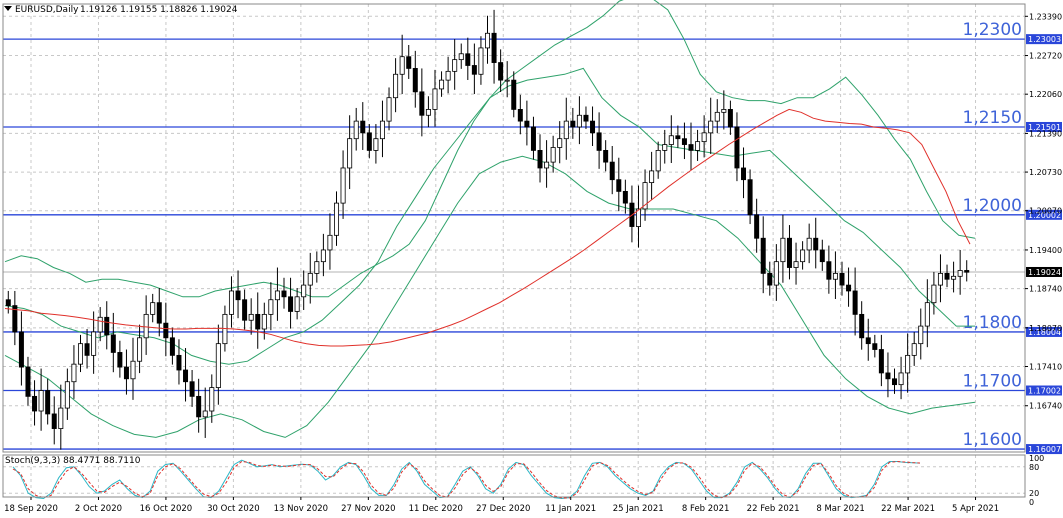 This screenshot has width=1063, height=518. Describe the element at coordinates (1036, 458) in the screenshot. I see `stoch-y-tick-label: 100` at that location.